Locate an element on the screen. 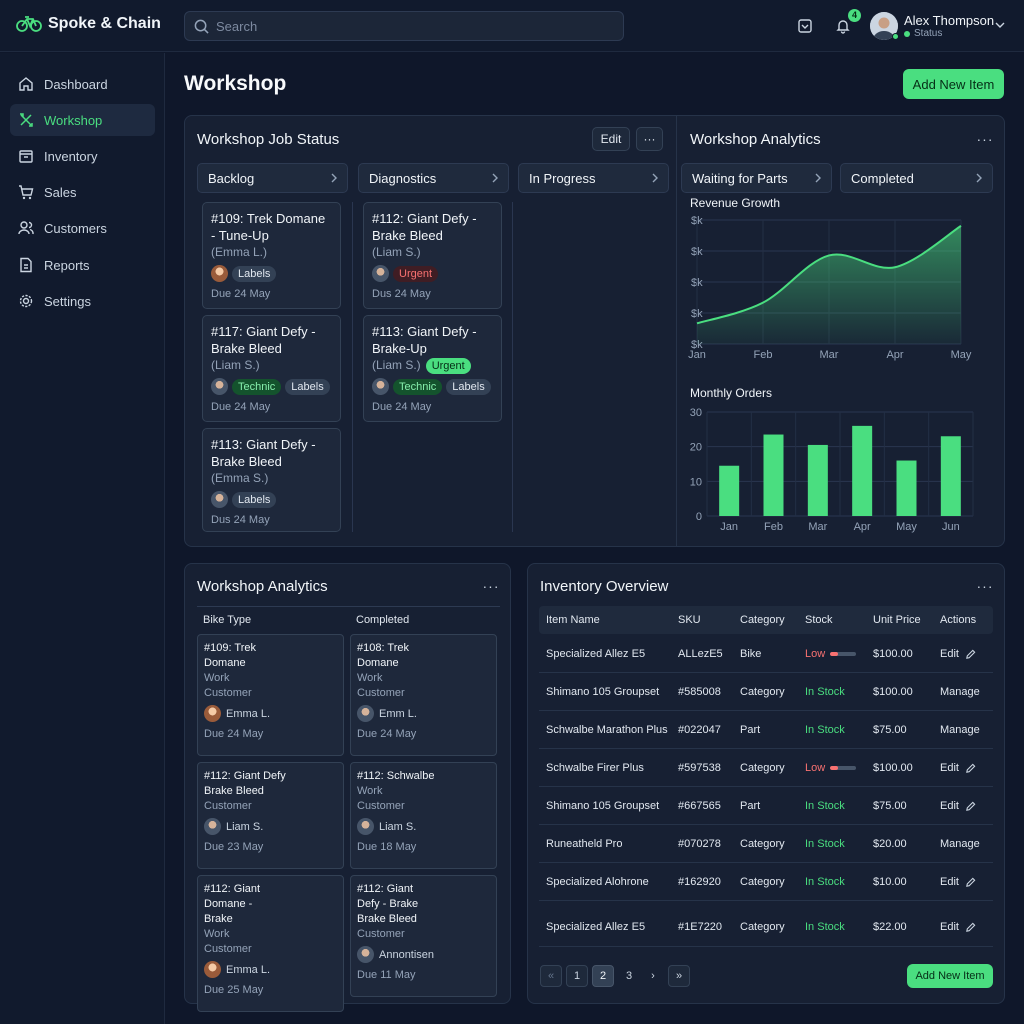  sidebar-item-workshop: Workshop is located at coordinates (82, 120).